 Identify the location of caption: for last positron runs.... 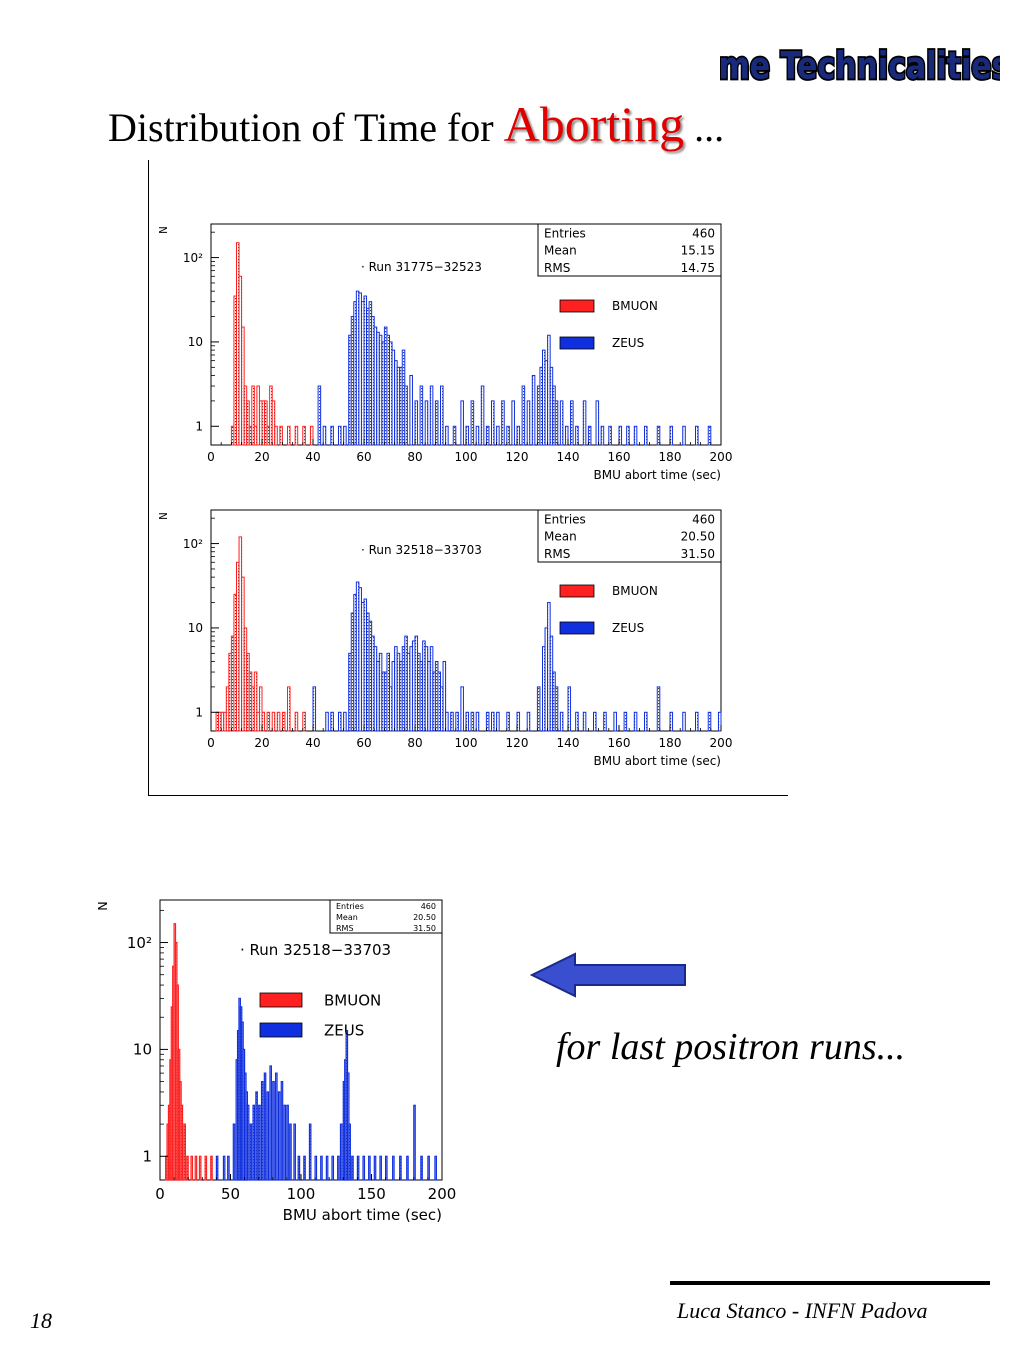
(731, 1047).